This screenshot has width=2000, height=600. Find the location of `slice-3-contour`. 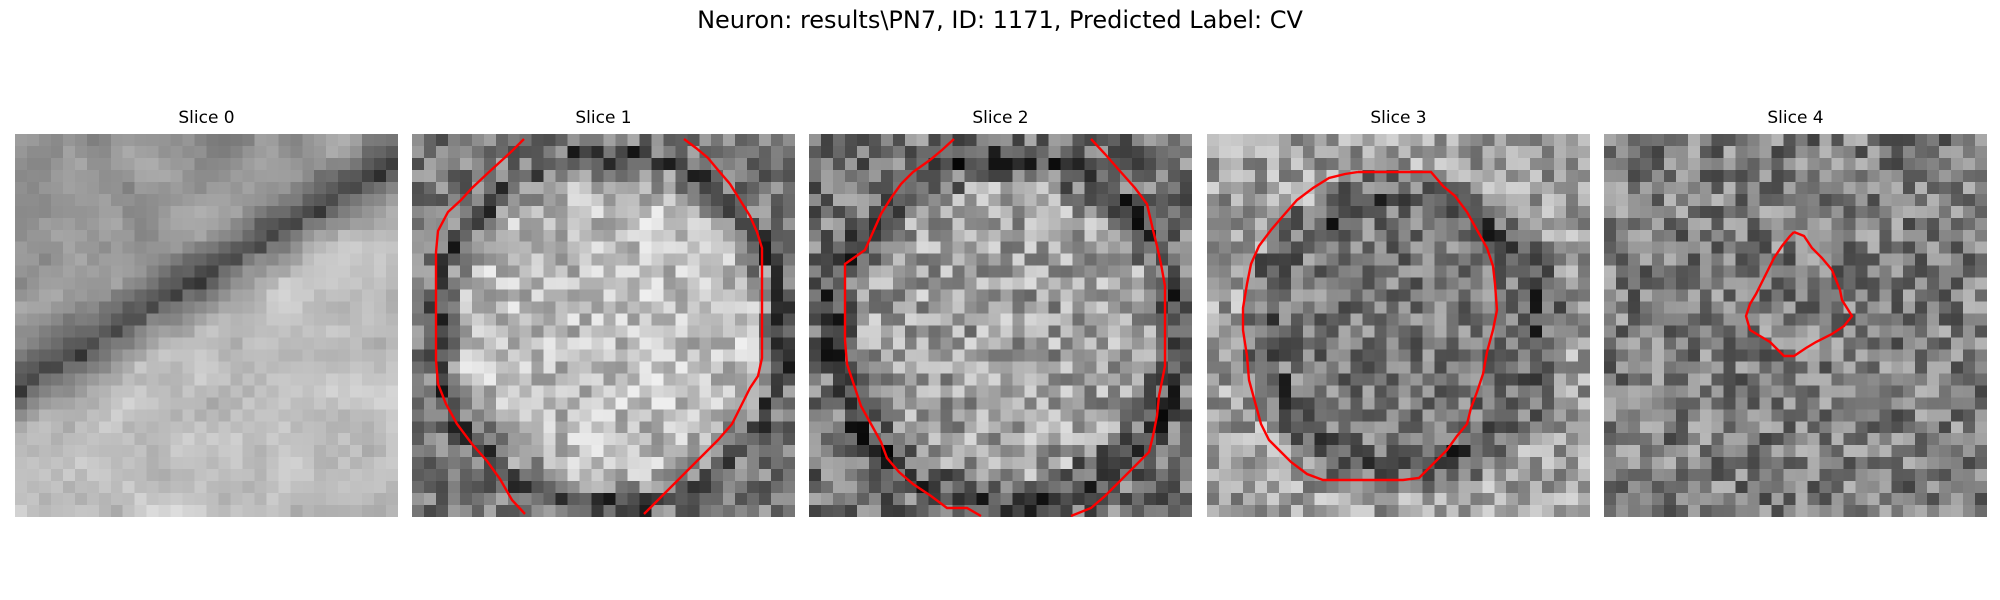

slice-3-contour is located at coordinates (1370, 326).